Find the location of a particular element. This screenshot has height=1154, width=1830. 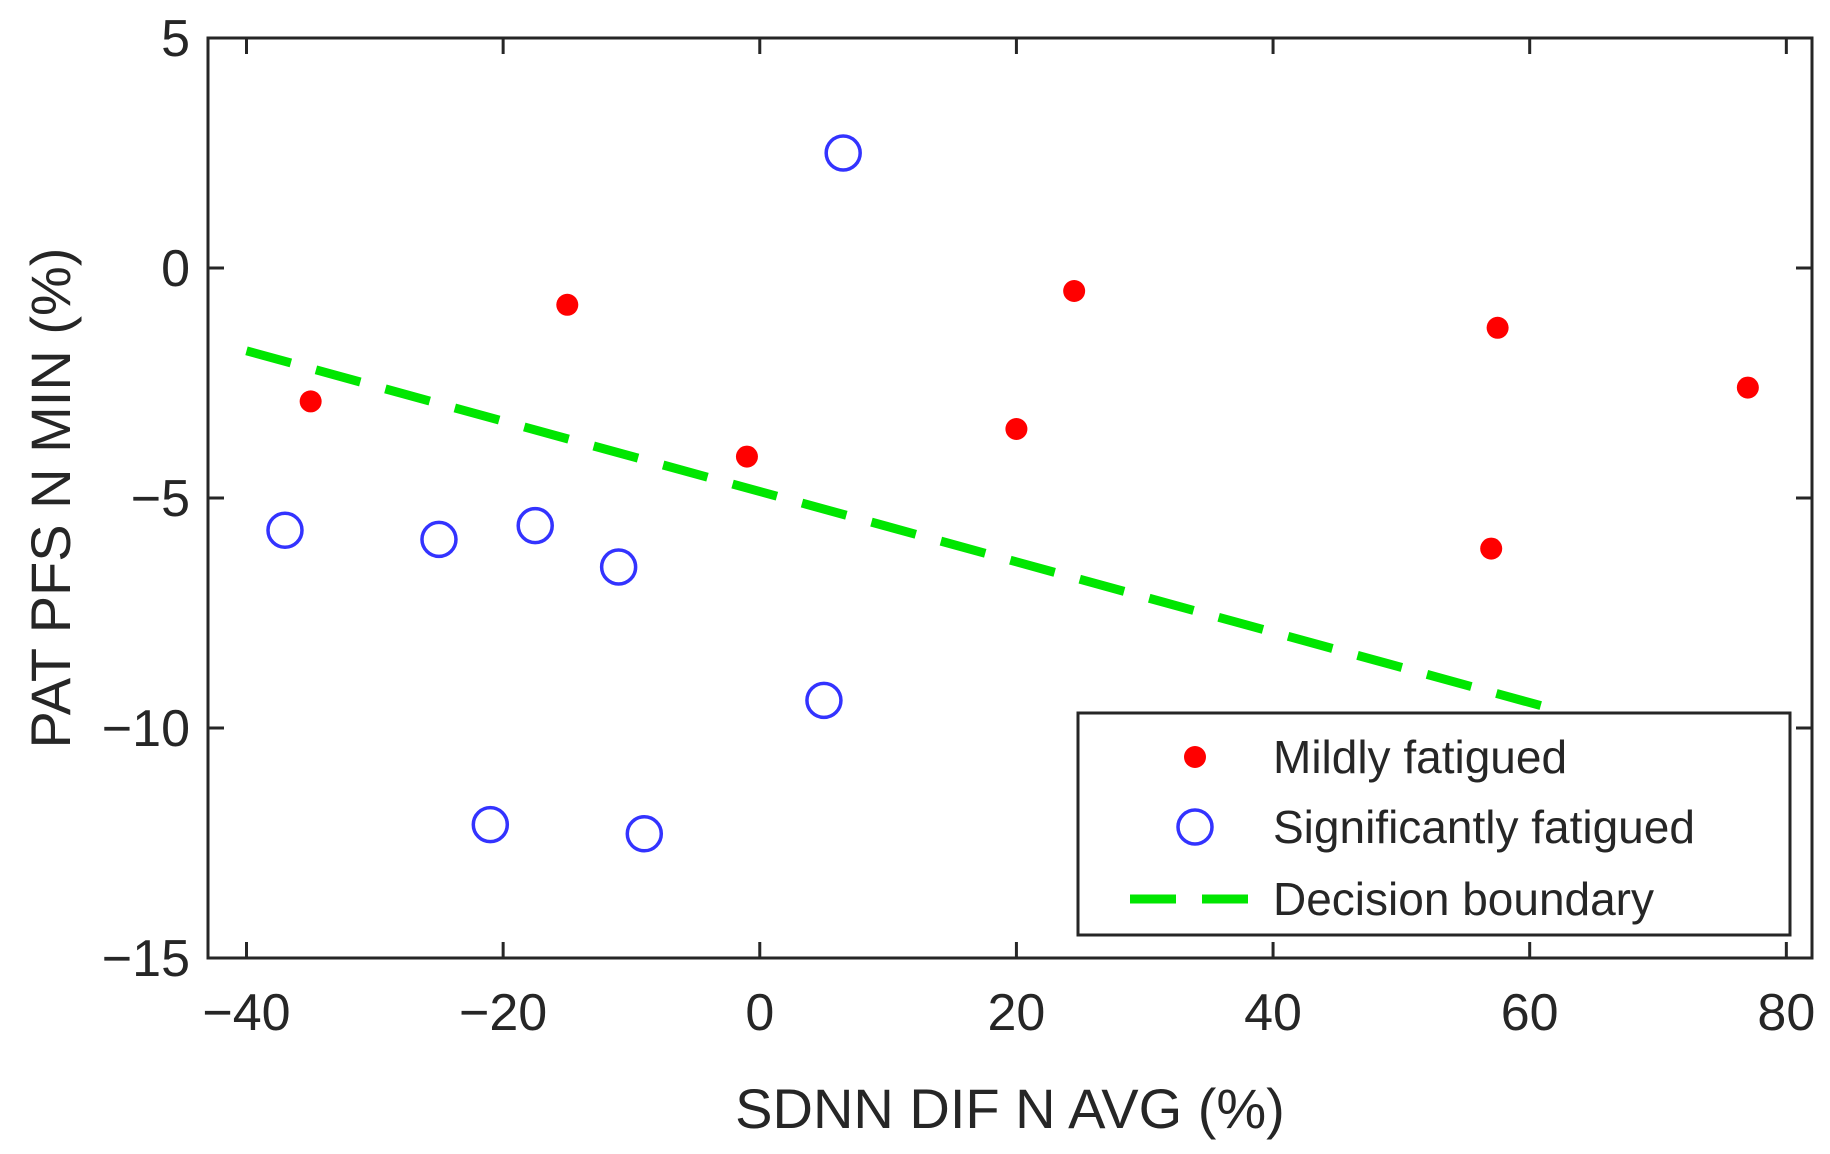

x-tick-label: −20 is located at coordinates (503, 1013).